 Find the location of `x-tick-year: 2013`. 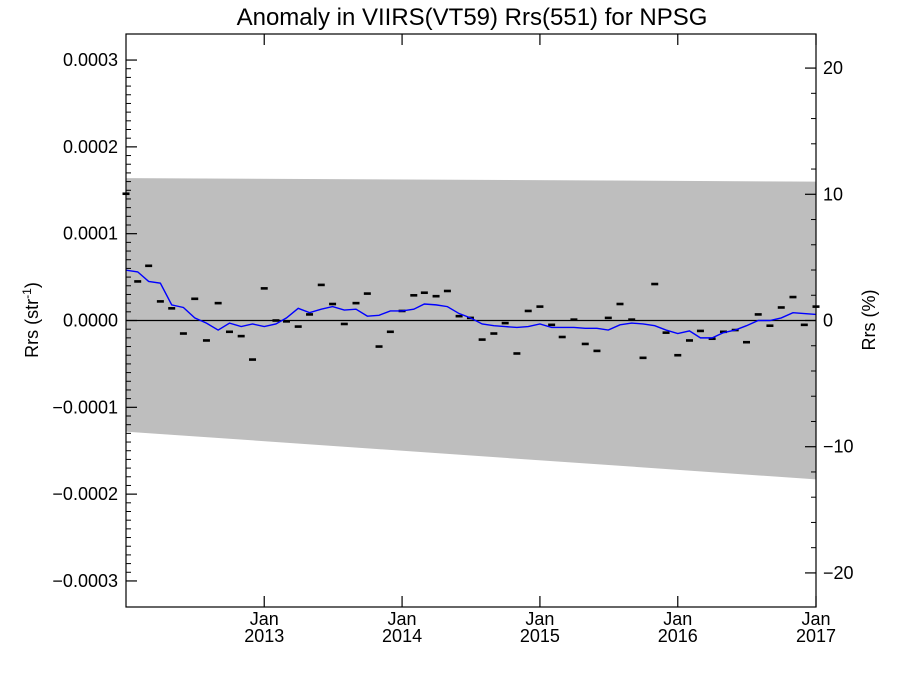

x-tick-year: 2013 is located at coordinates (264, 636).